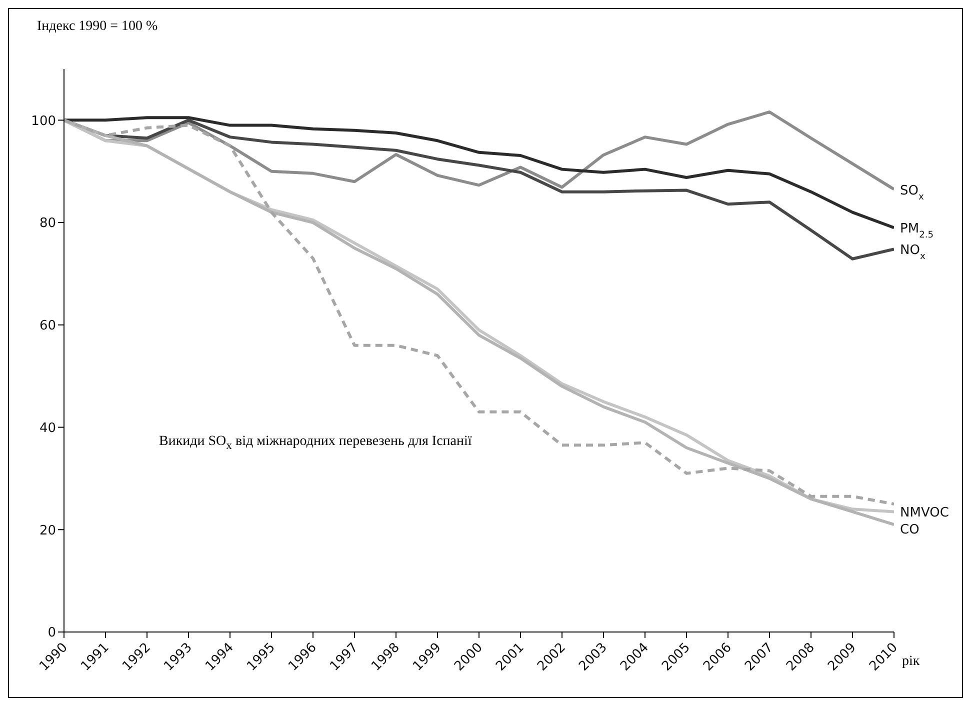 The image size is (969, 704). What do you see at coordinates (47, 428) in the screenshot?
I see `y-tick-label: 40` at bounding box center [47, 428].